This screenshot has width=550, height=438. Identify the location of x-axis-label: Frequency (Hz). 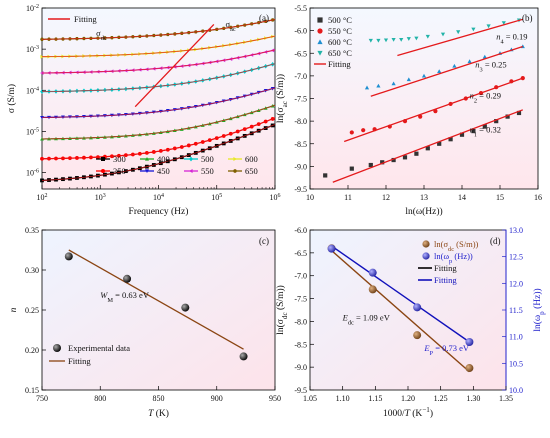
(159, 211).